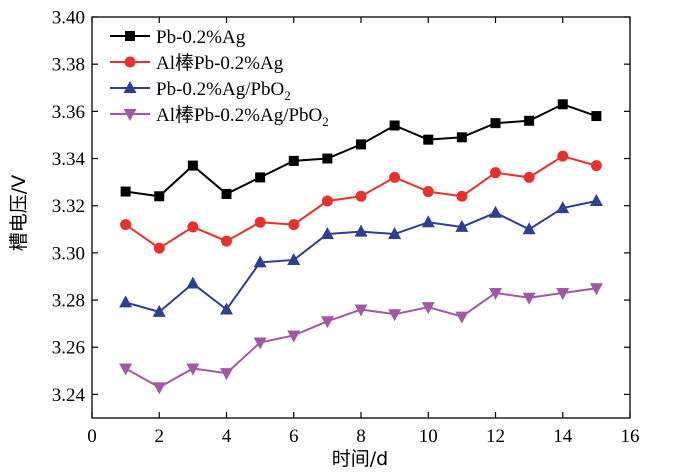 This screenshot has width=700, height=474. I want to click on x-tick-label: 2, so click(160, 436).